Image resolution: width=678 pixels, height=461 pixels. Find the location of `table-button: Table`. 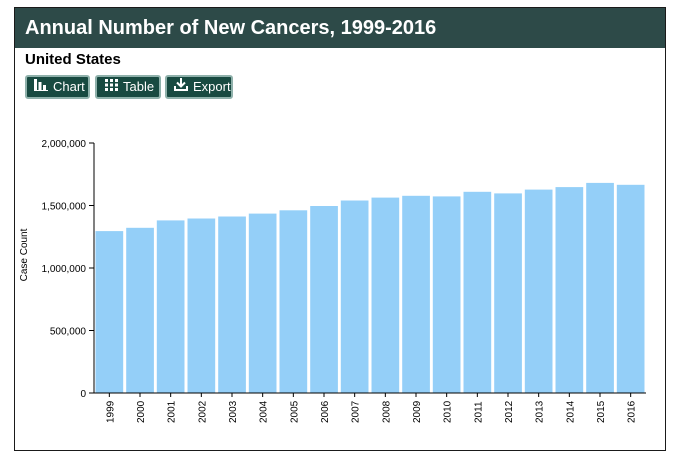

table-button: Table is located at coordinates (128, 87).